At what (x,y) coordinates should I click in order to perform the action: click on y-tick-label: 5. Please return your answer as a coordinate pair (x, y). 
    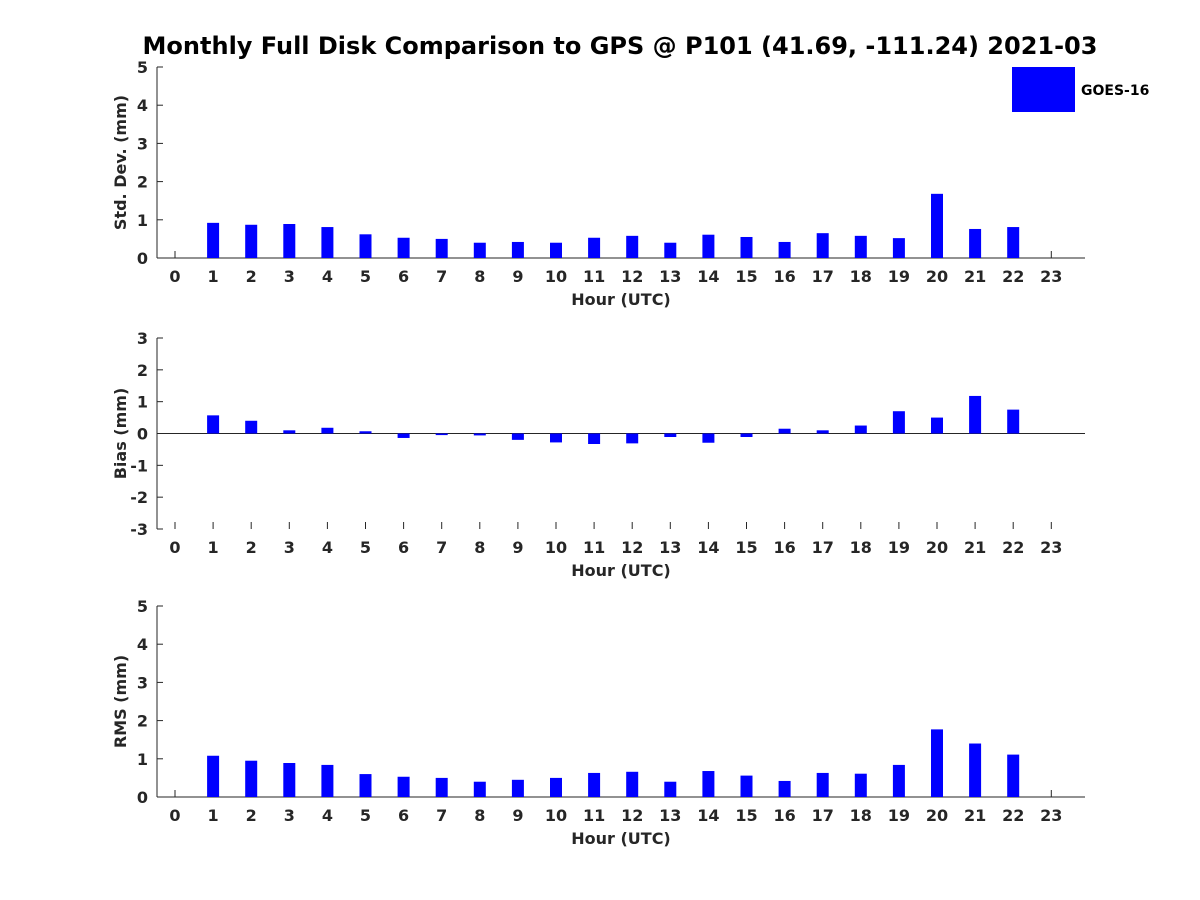
    Looking at the image, I should click on (142, 67).